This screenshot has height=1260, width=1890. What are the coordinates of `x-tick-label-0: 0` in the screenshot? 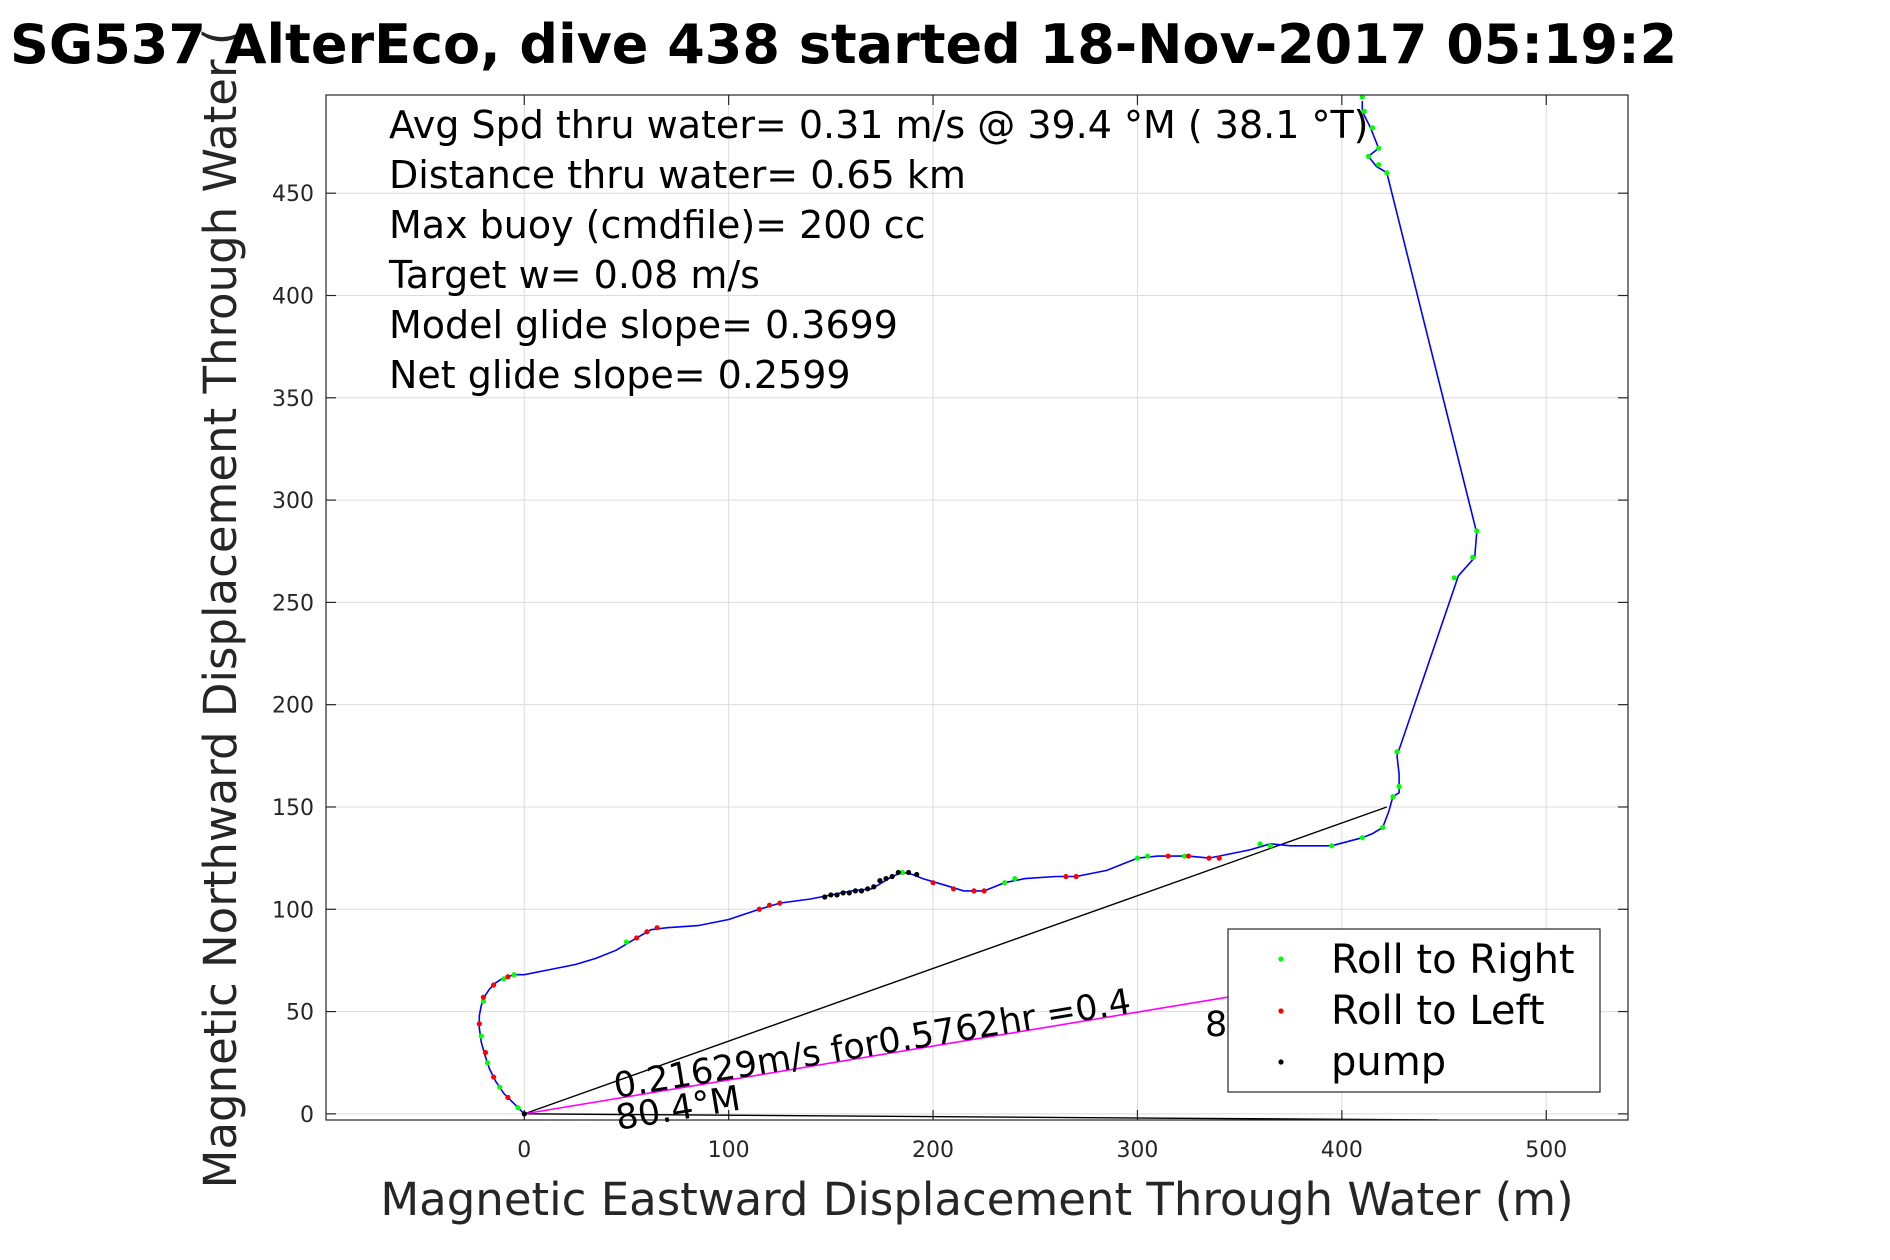 It's located at (524, 1150).